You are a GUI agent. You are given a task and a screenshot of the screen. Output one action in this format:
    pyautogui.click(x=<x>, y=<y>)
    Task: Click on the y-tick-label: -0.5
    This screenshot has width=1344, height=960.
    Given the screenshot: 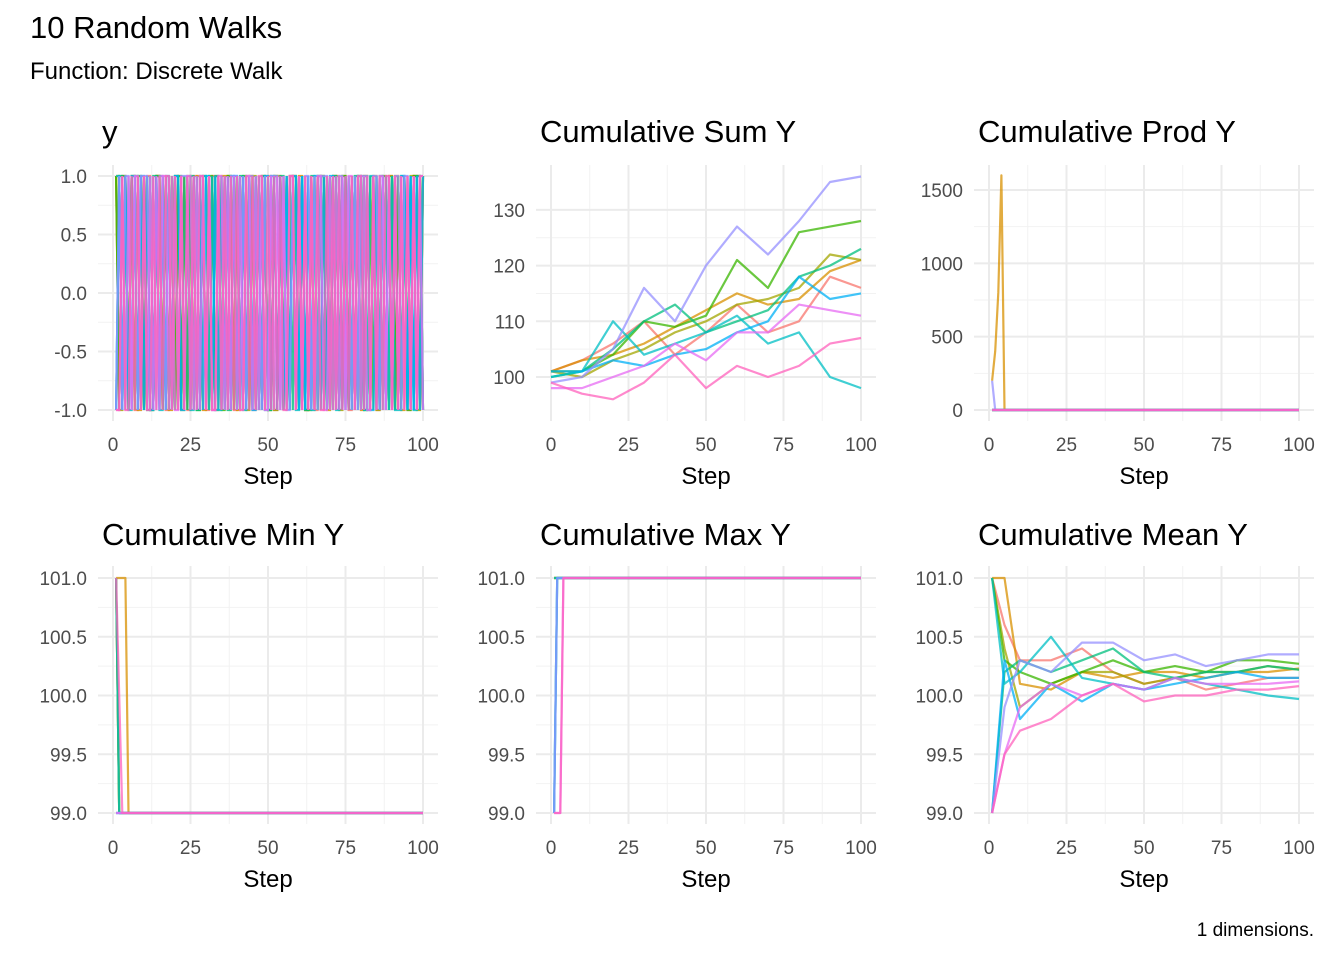 What is the action you would take?
    pyautogui.click(x=70, y=353)
    